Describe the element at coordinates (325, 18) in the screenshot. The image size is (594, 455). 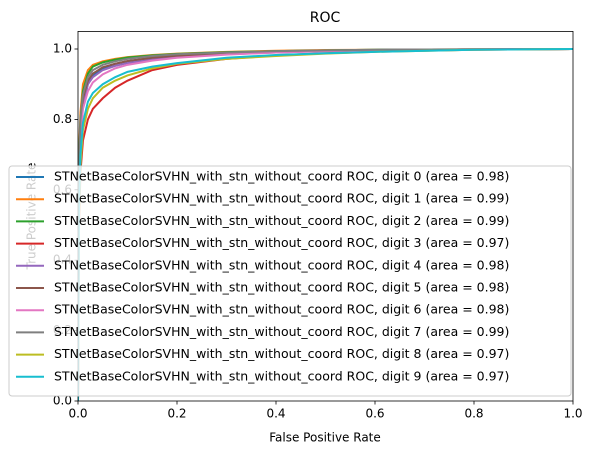
I see `chart-title: ROC` at that location.